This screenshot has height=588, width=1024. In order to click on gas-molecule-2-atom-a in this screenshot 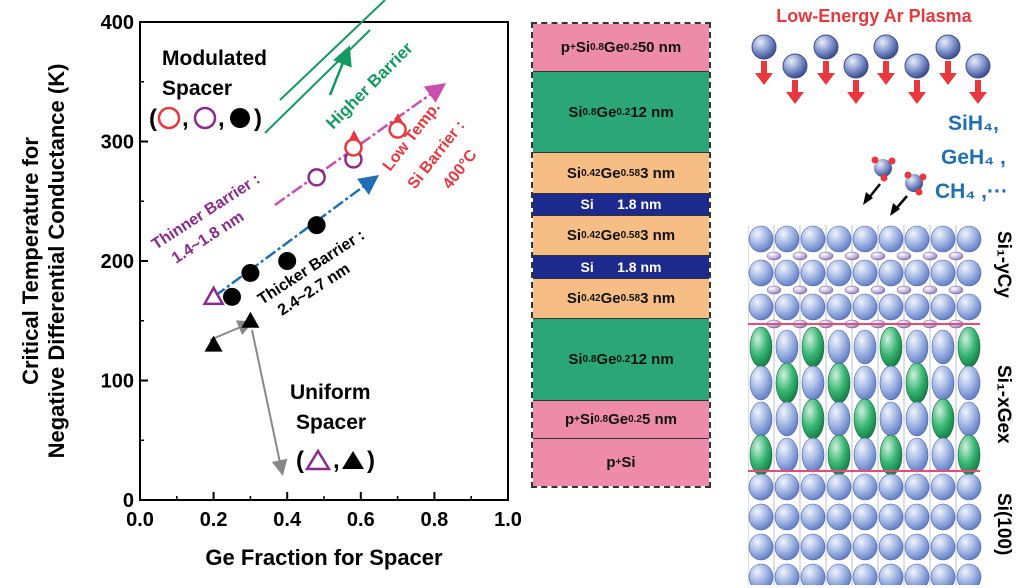, I will do `click(908, 175)`.